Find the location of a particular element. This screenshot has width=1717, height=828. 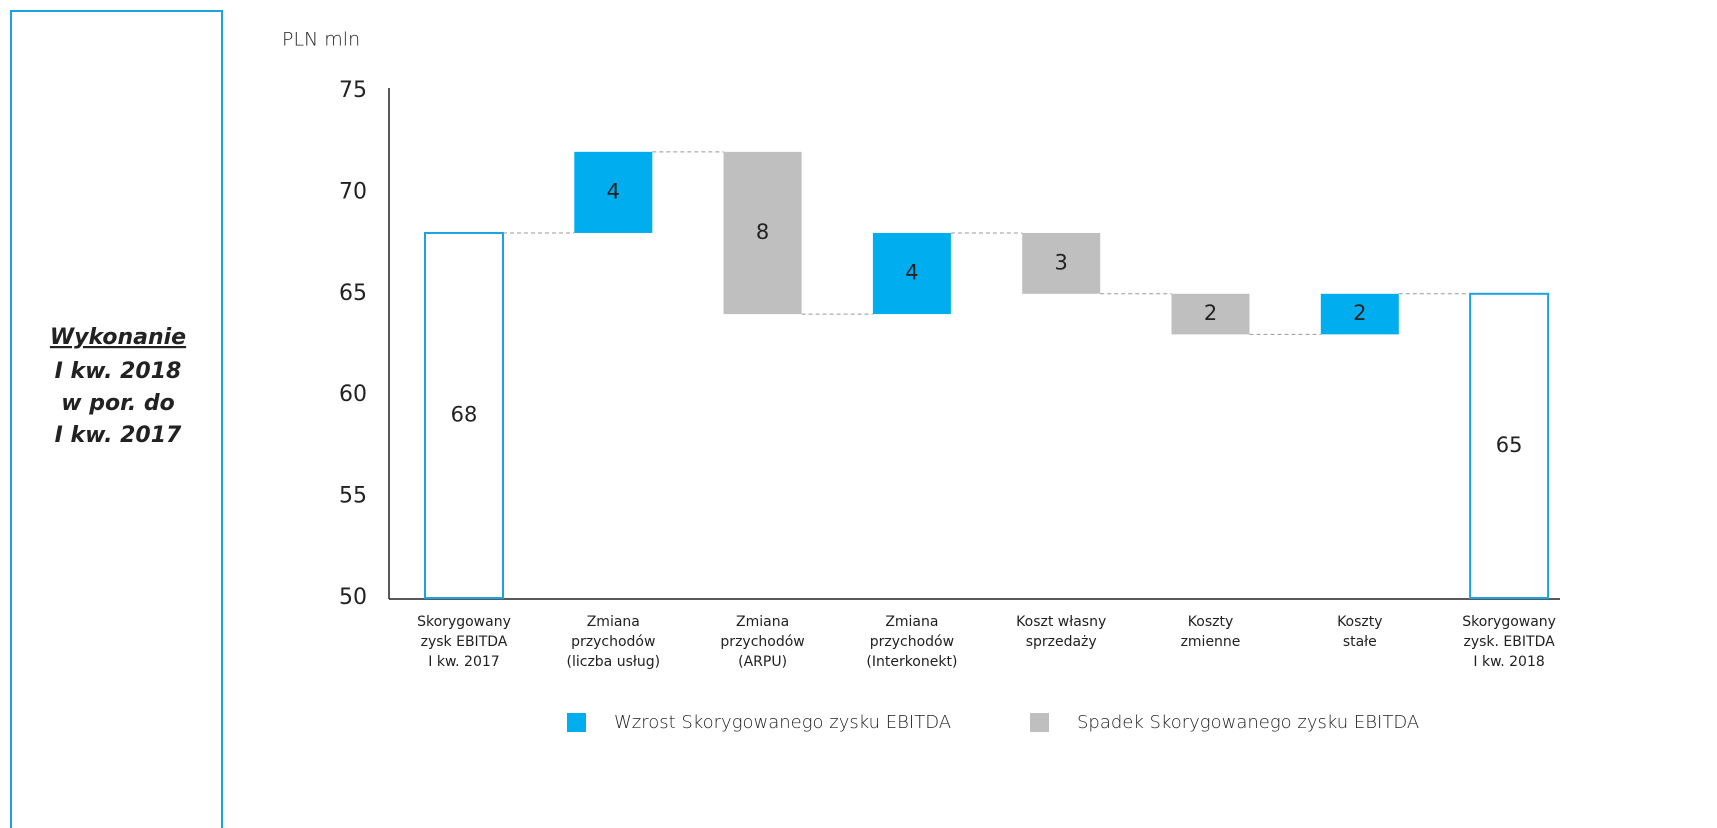

value-label: 65 is located at coordinates (1509, 445).